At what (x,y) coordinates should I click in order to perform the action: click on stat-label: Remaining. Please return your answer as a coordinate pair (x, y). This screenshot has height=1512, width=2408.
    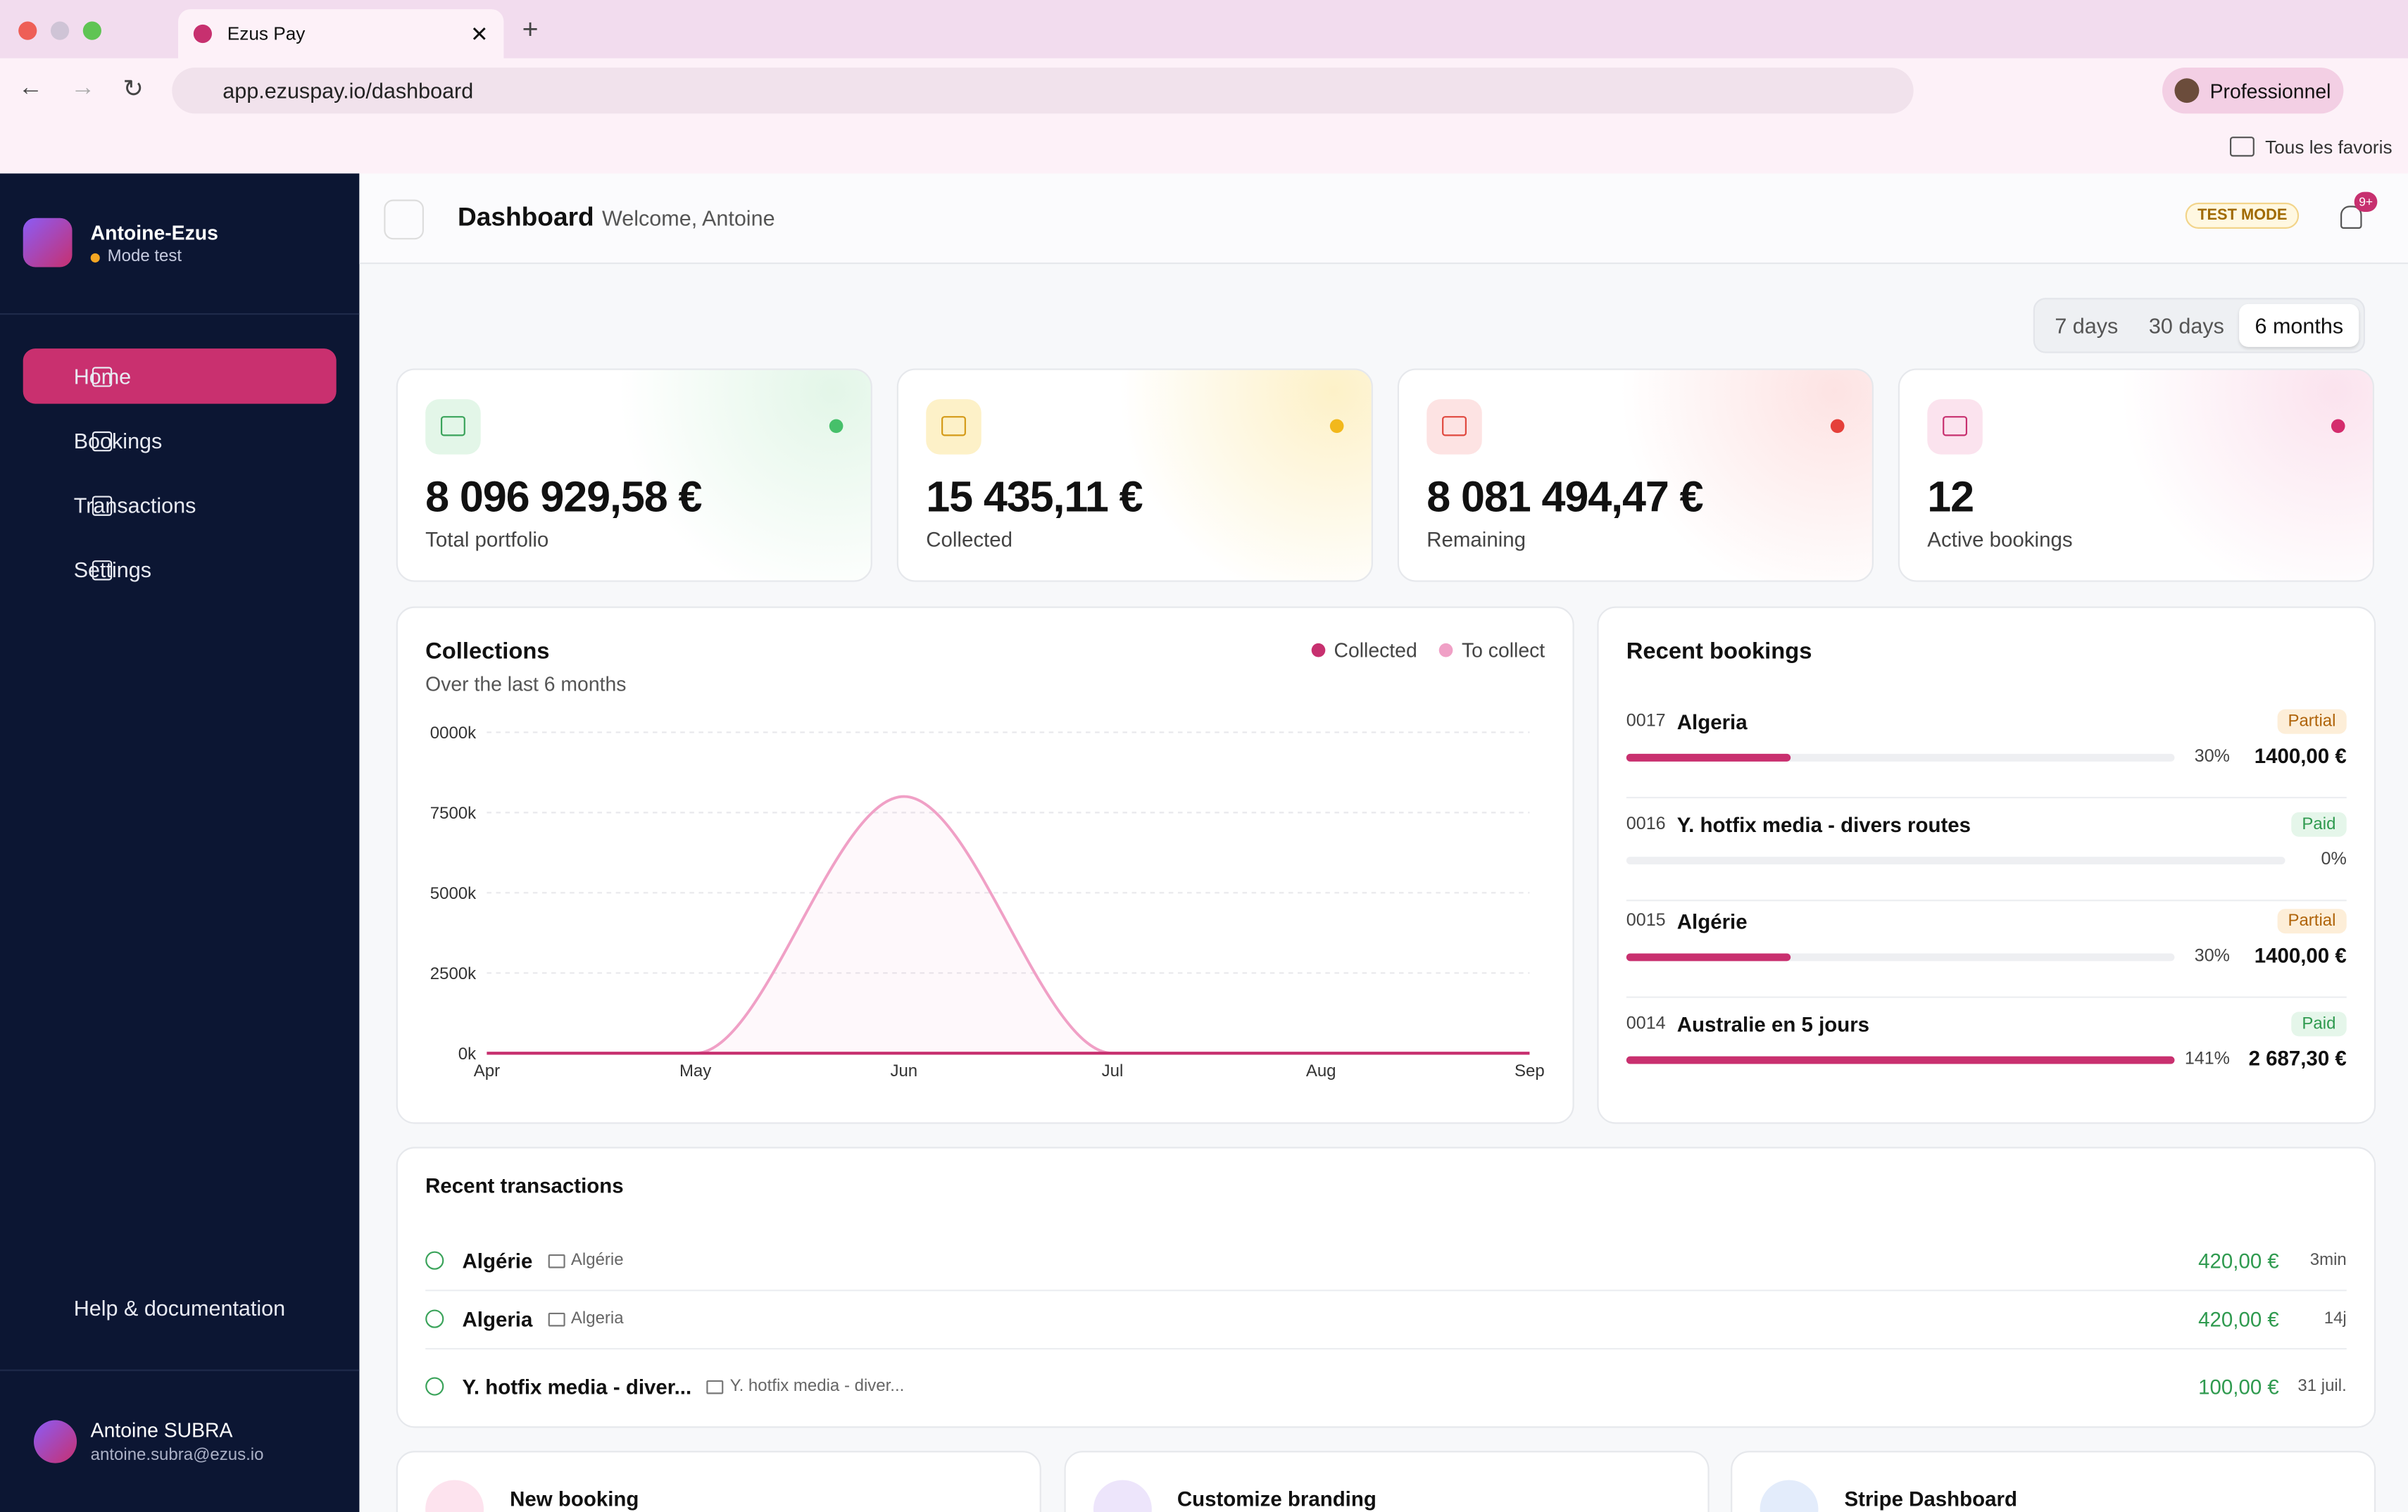
    Looking at the image, I should click on (1476, 540).